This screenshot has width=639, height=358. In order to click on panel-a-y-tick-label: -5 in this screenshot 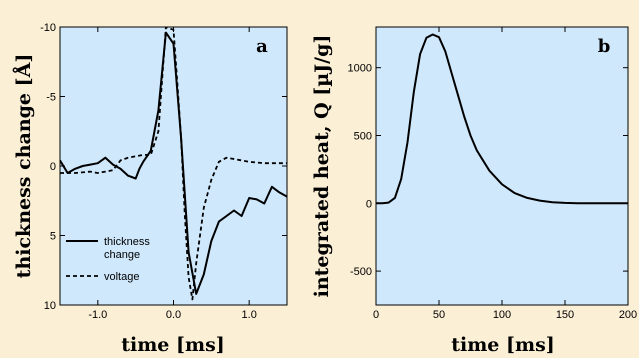, I will do `click(51, 98)`.